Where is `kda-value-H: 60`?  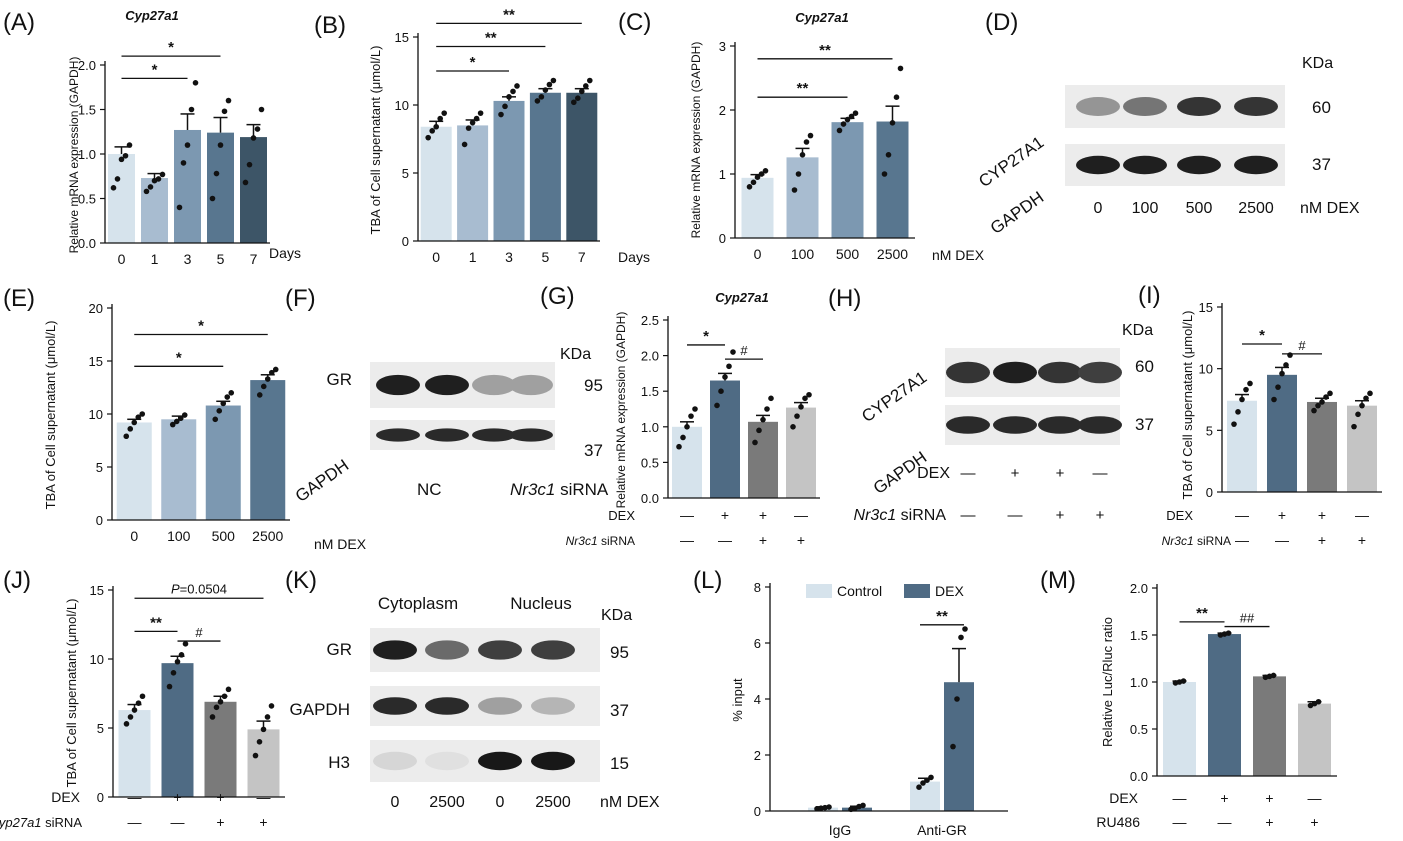
kda-value-H: 60 is located at coordinates (1144, 366).